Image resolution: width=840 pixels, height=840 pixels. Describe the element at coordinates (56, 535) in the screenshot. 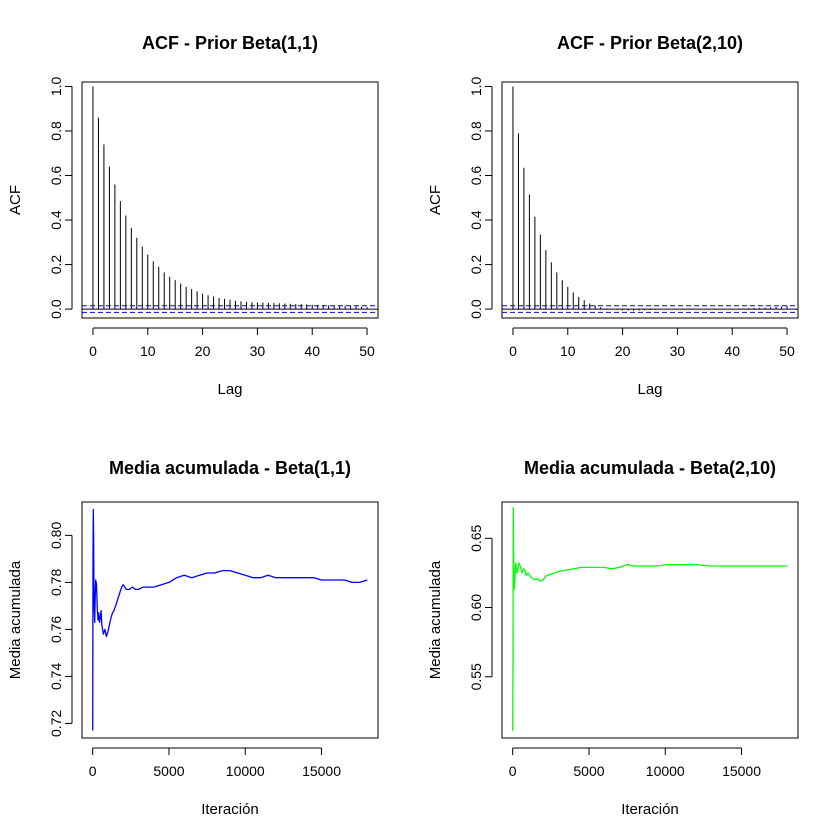

I see `y-tick-label: 0.80` at that location.